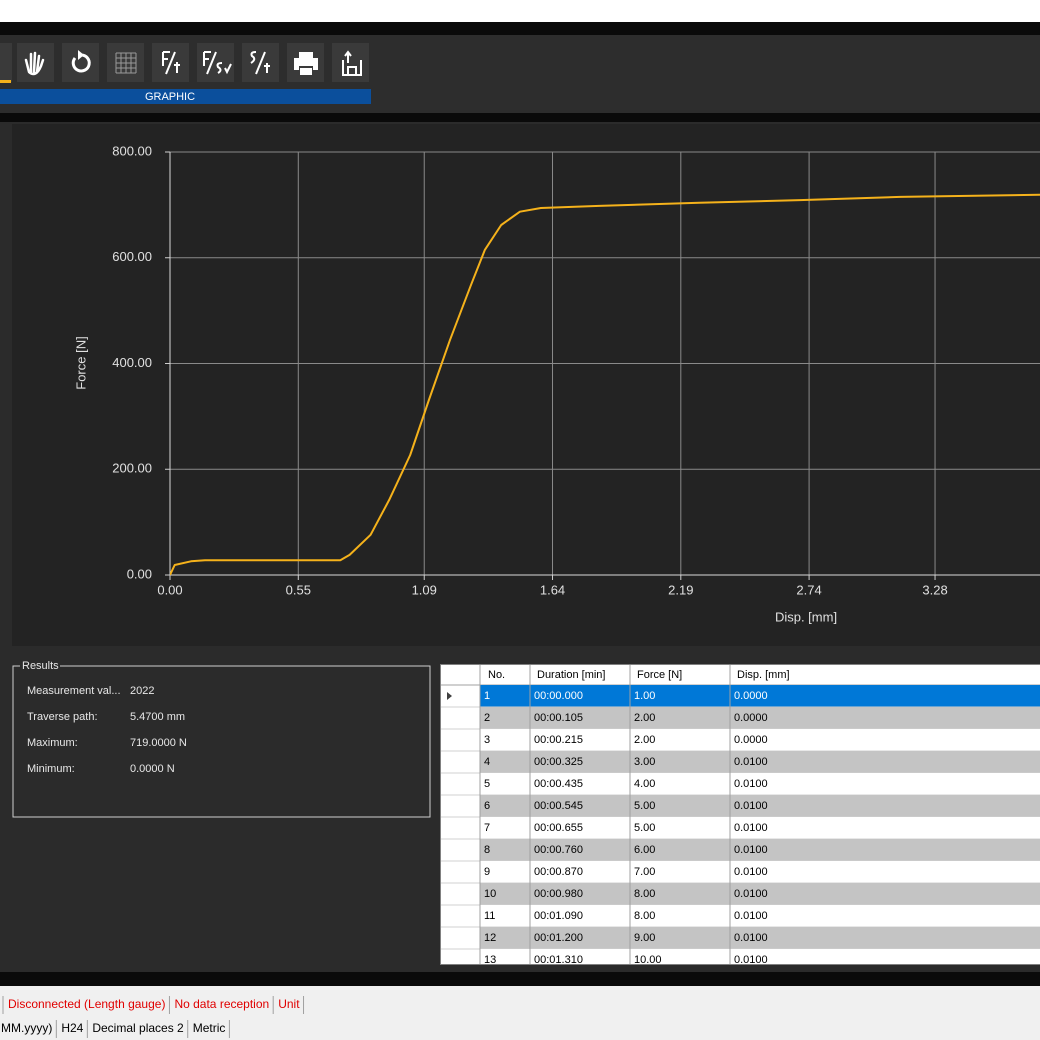 The height and width of the screenshot is (1040, 1040). What do you see at coordinates (487, 850) in the screenshot?
I see `table-cell: 8` at bounding box center [487, 850].